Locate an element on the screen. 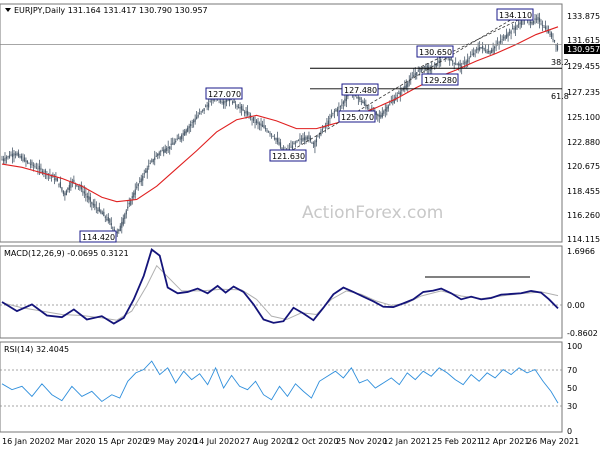  y-tick: 100 is located at coordinates (574, 346).